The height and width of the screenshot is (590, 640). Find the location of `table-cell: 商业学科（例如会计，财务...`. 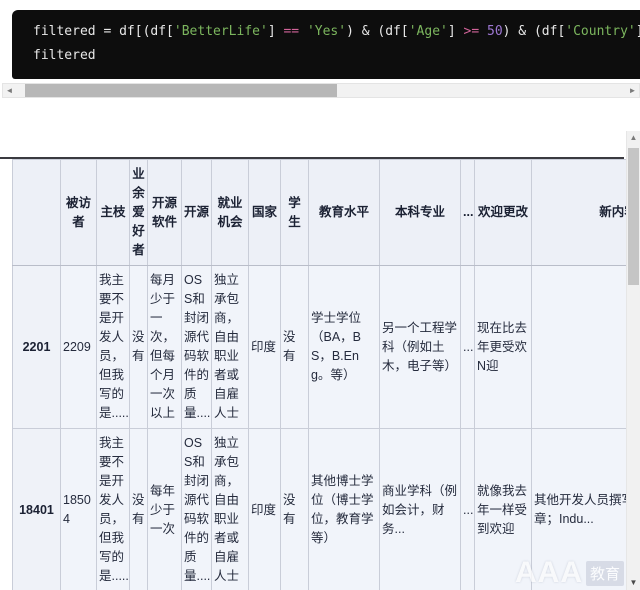

table-cell: 商业学科（例如会计，财务... is located at coordinates (420, 509).